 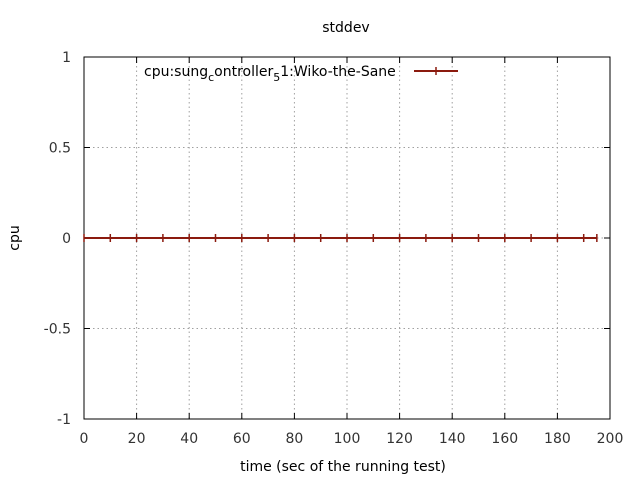 What do you see at coordinates (294, 439) in the screenshot?
I see `x-tick-label: 80` at bounding box center [294, 439].